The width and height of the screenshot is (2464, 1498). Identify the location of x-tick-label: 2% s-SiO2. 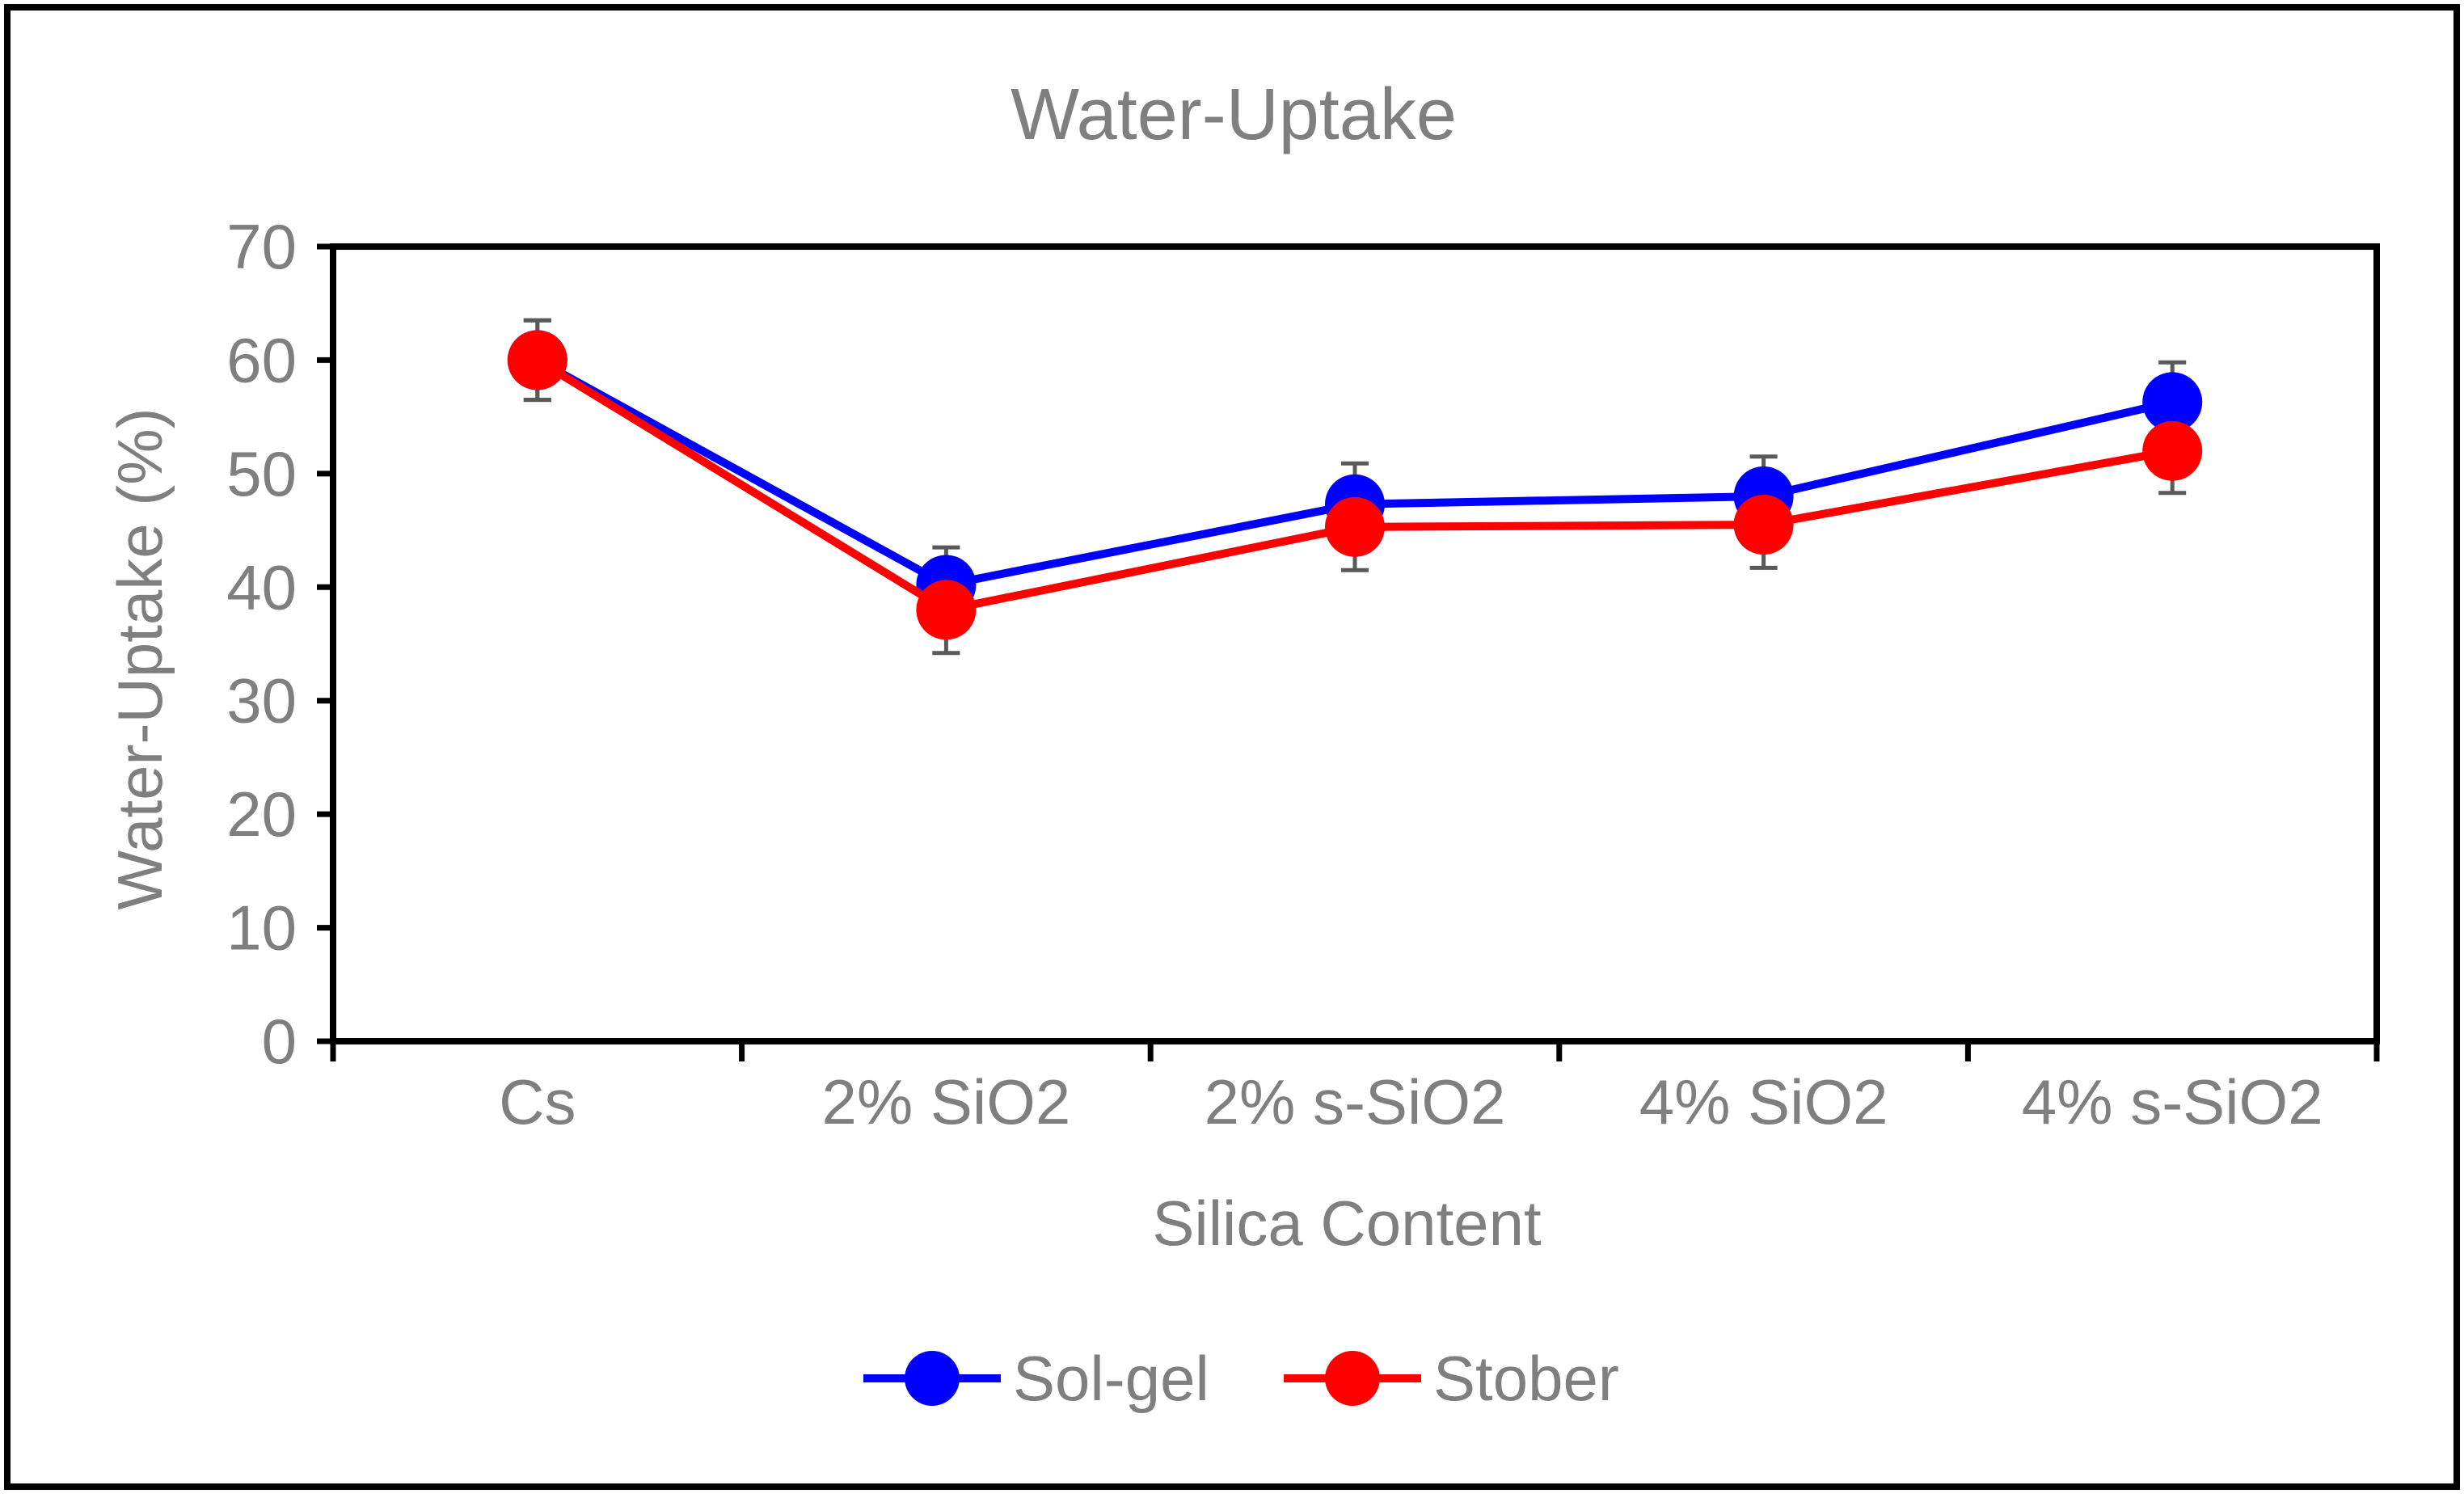
(1356, 1101).